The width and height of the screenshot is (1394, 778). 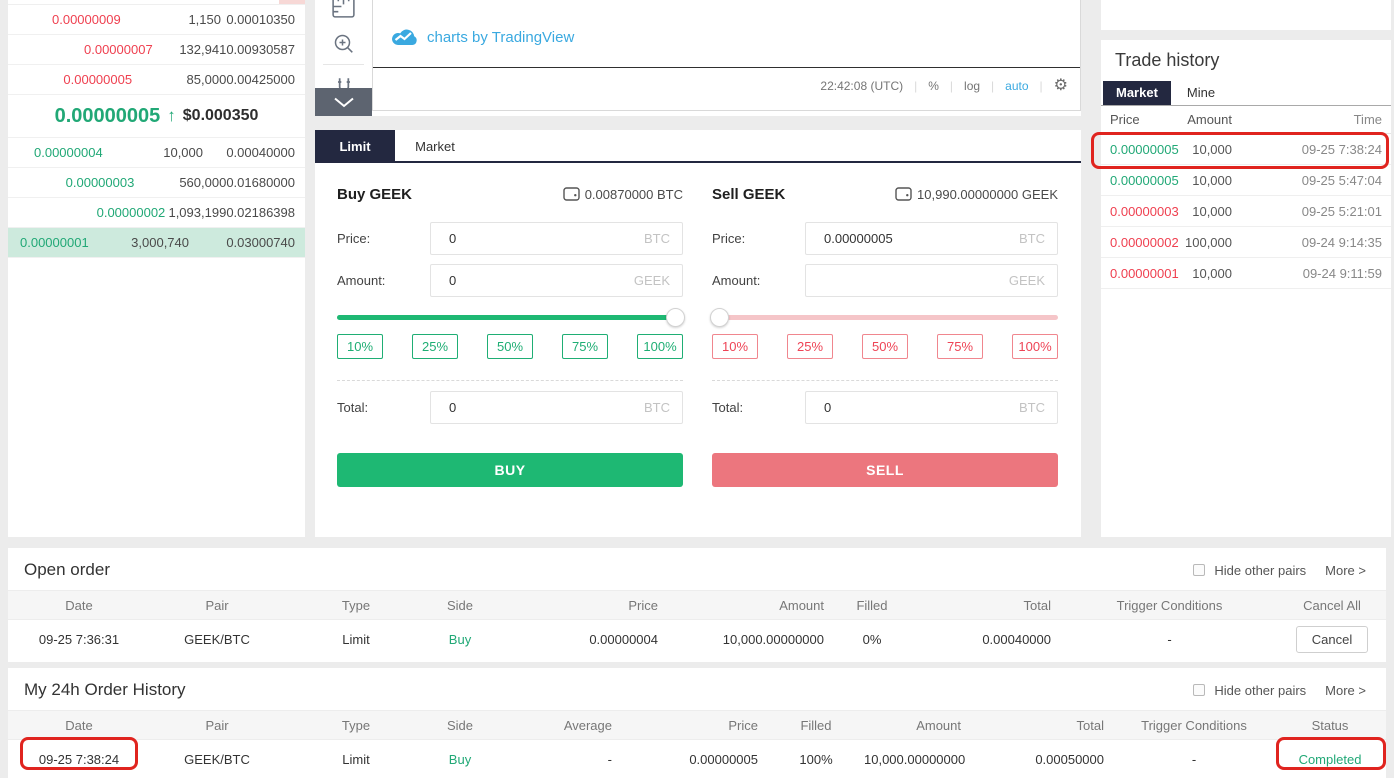 What do you see at coordinates (354, 238) in the screenshot?
I see `buy-price-label: Price:` at bounding box center [354, 238].